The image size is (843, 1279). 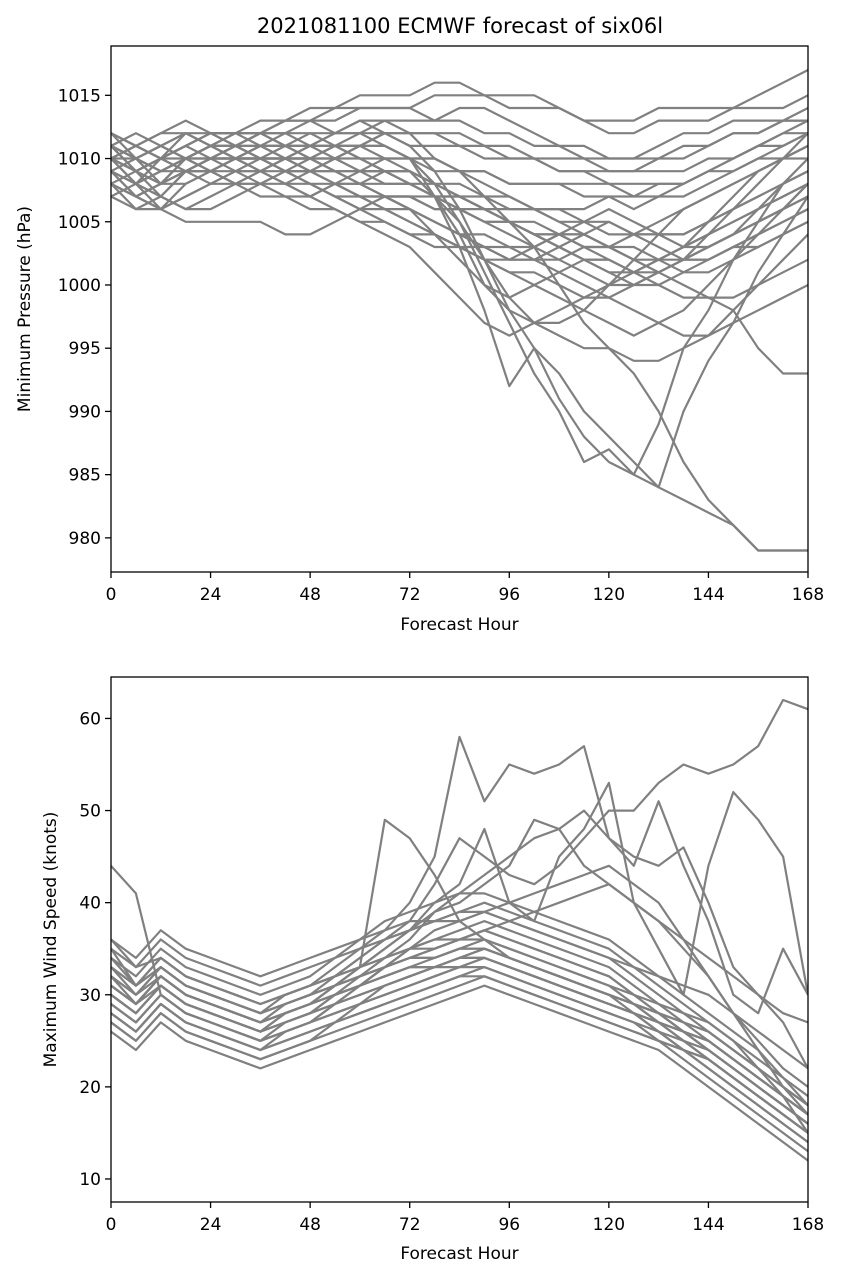 I want to click on wind-y-axis-label: Maximum Wind Speed (knots), so click(x=51, y=940).